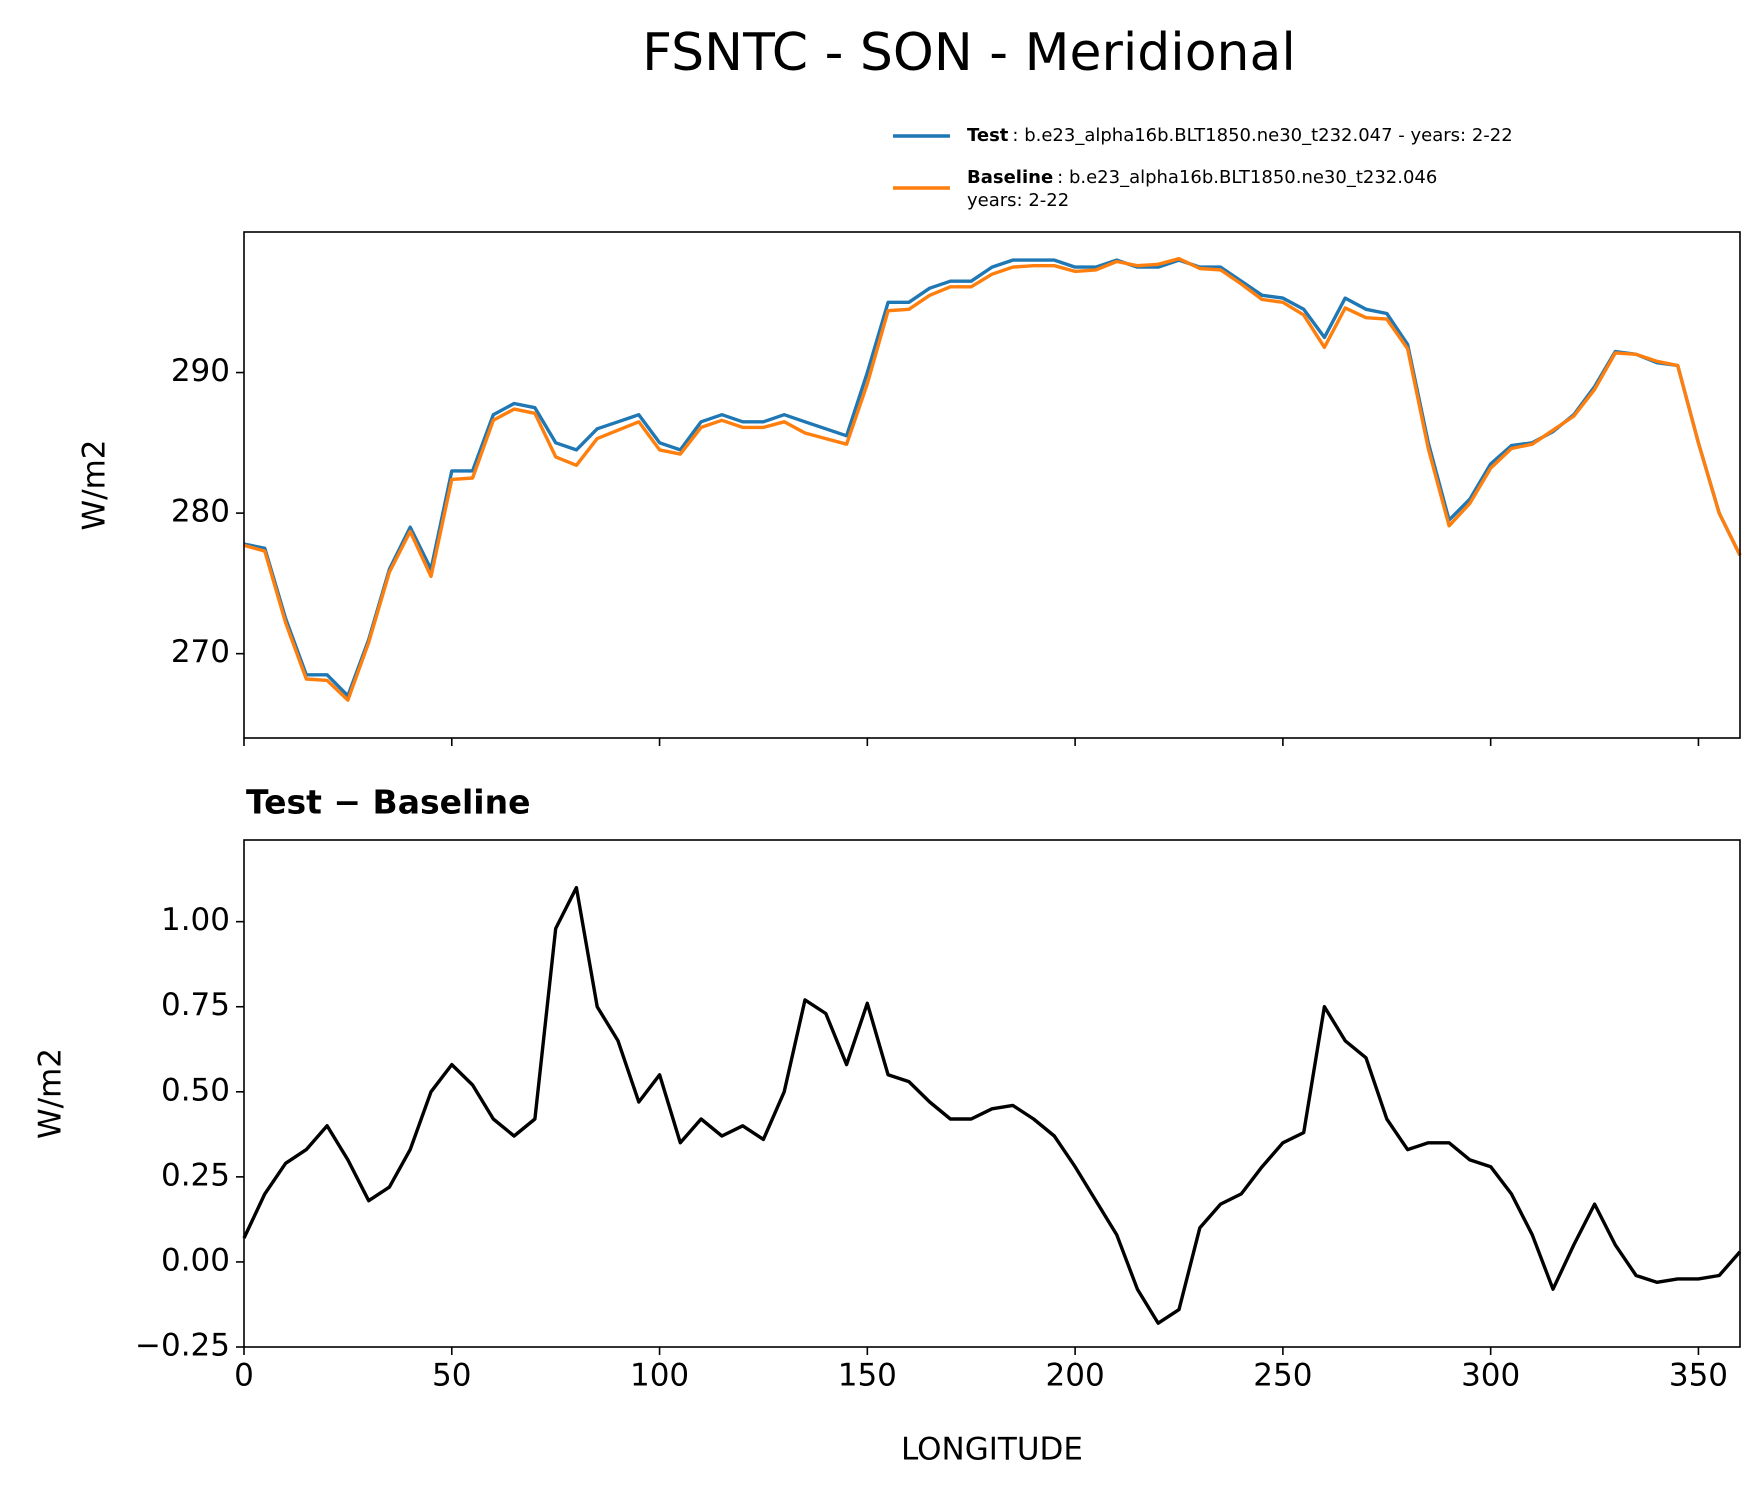  Describe the element at coordinates (1282, 1376) in the screenshot. I see `x-tick-label: 250` at that location.